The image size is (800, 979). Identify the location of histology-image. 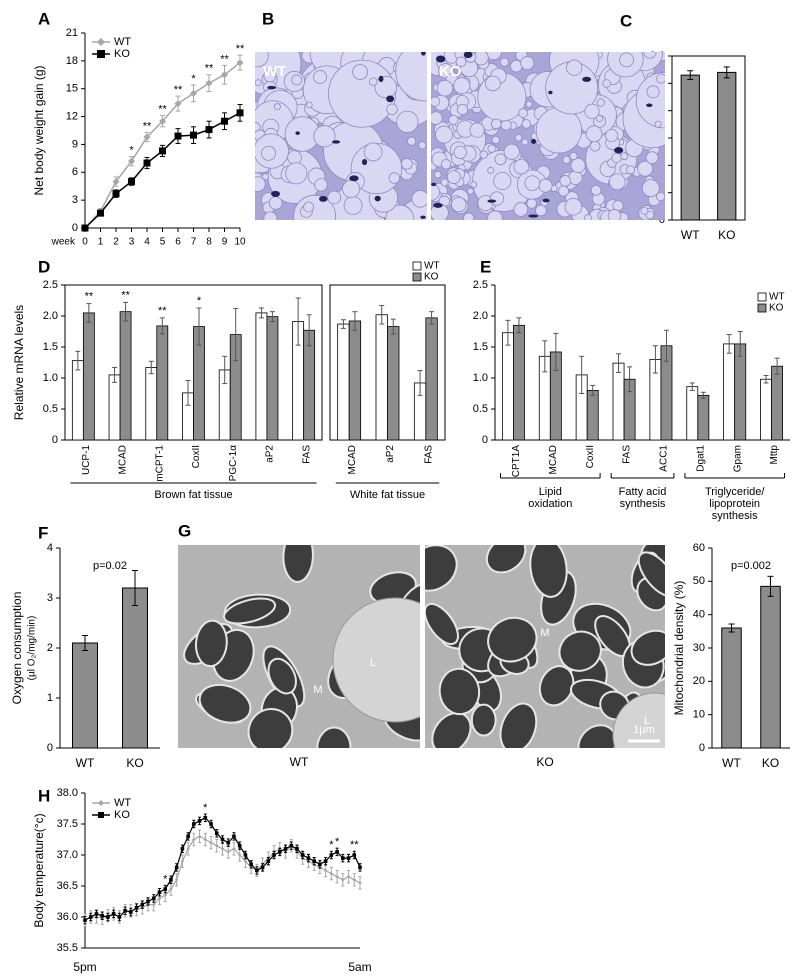
(548, 136).